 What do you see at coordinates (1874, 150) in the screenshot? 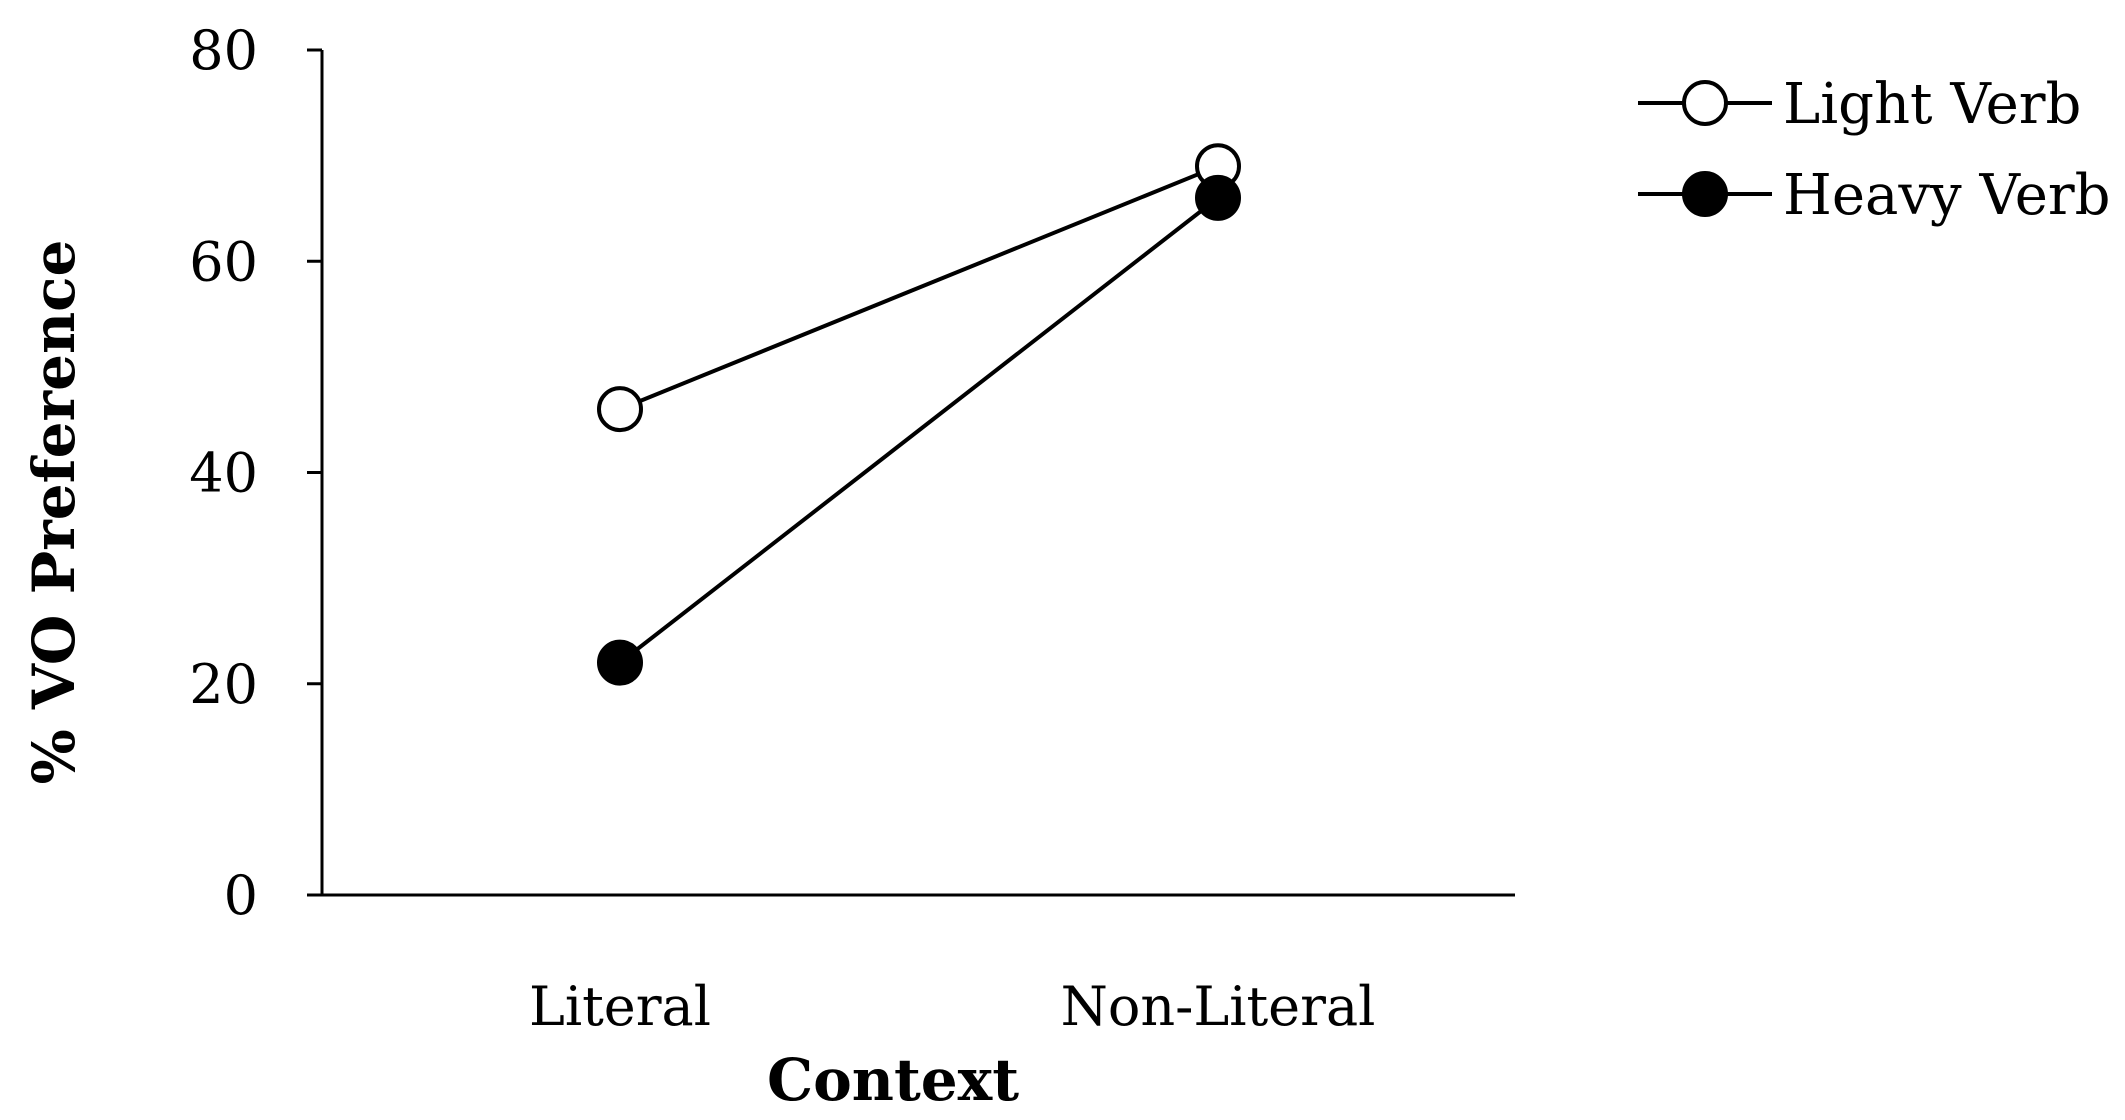
I see `legend: Light Verb Heavy Verb` at bounding box center [1874, 150].